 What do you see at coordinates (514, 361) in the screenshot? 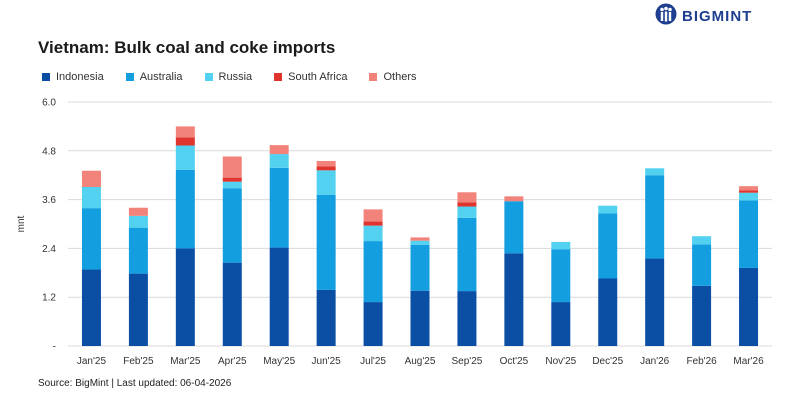
I see `x-tick-label: Oct'25` at bounding box center [514, 361].